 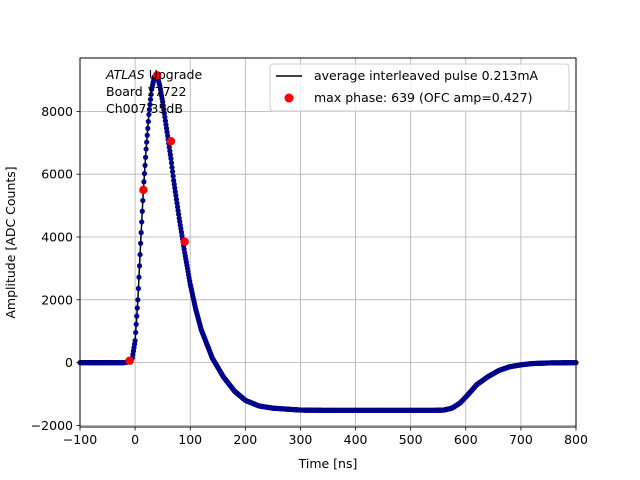 What do you see at coordinates (146, 91) in the screenshot?
I see `annotation-line-2: Board 17722` at bounding box center [146, 91].